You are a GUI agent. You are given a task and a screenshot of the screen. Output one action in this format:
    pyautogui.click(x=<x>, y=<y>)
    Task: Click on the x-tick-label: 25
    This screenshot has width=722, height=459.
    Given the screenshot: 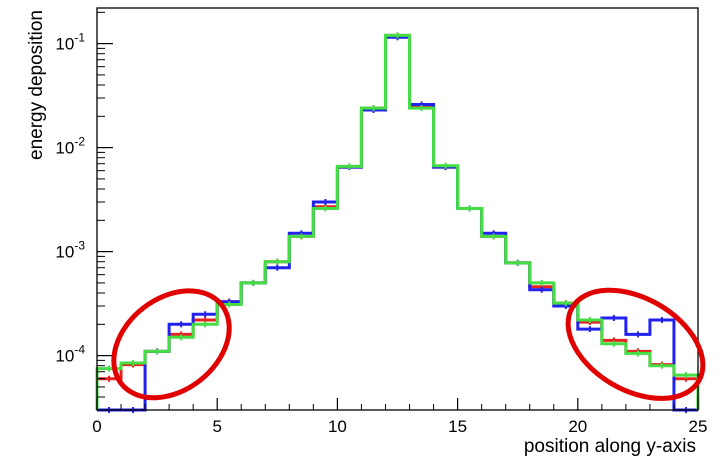 What is the action you would take?
    pyautogui.click(x=698, y=426)
    